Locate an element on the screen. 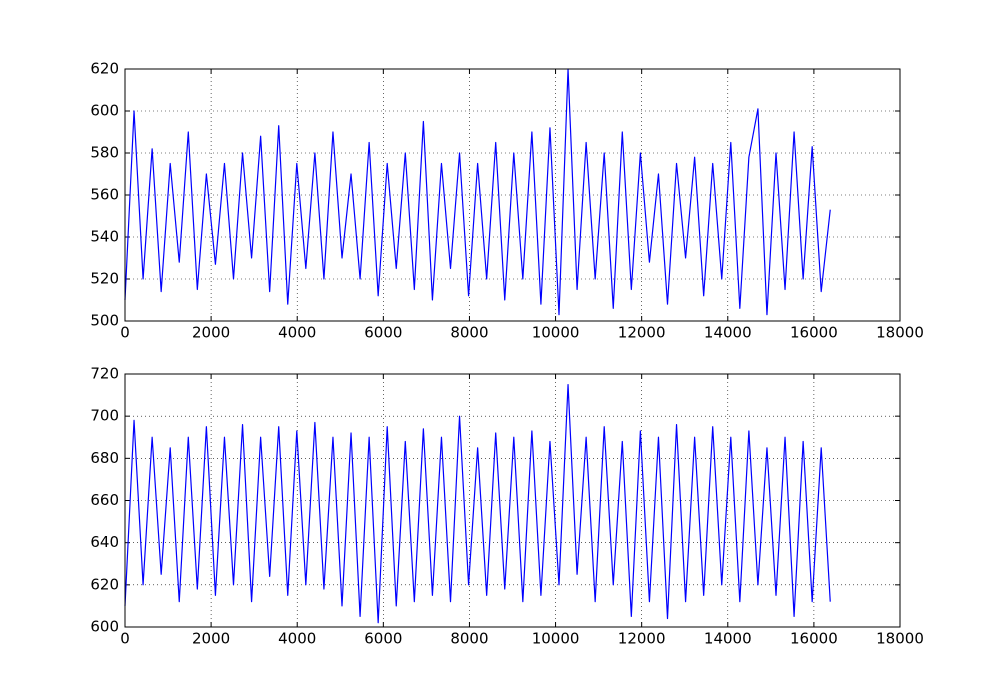  y-tick-label: 640 is located at coordinates (104, 542).